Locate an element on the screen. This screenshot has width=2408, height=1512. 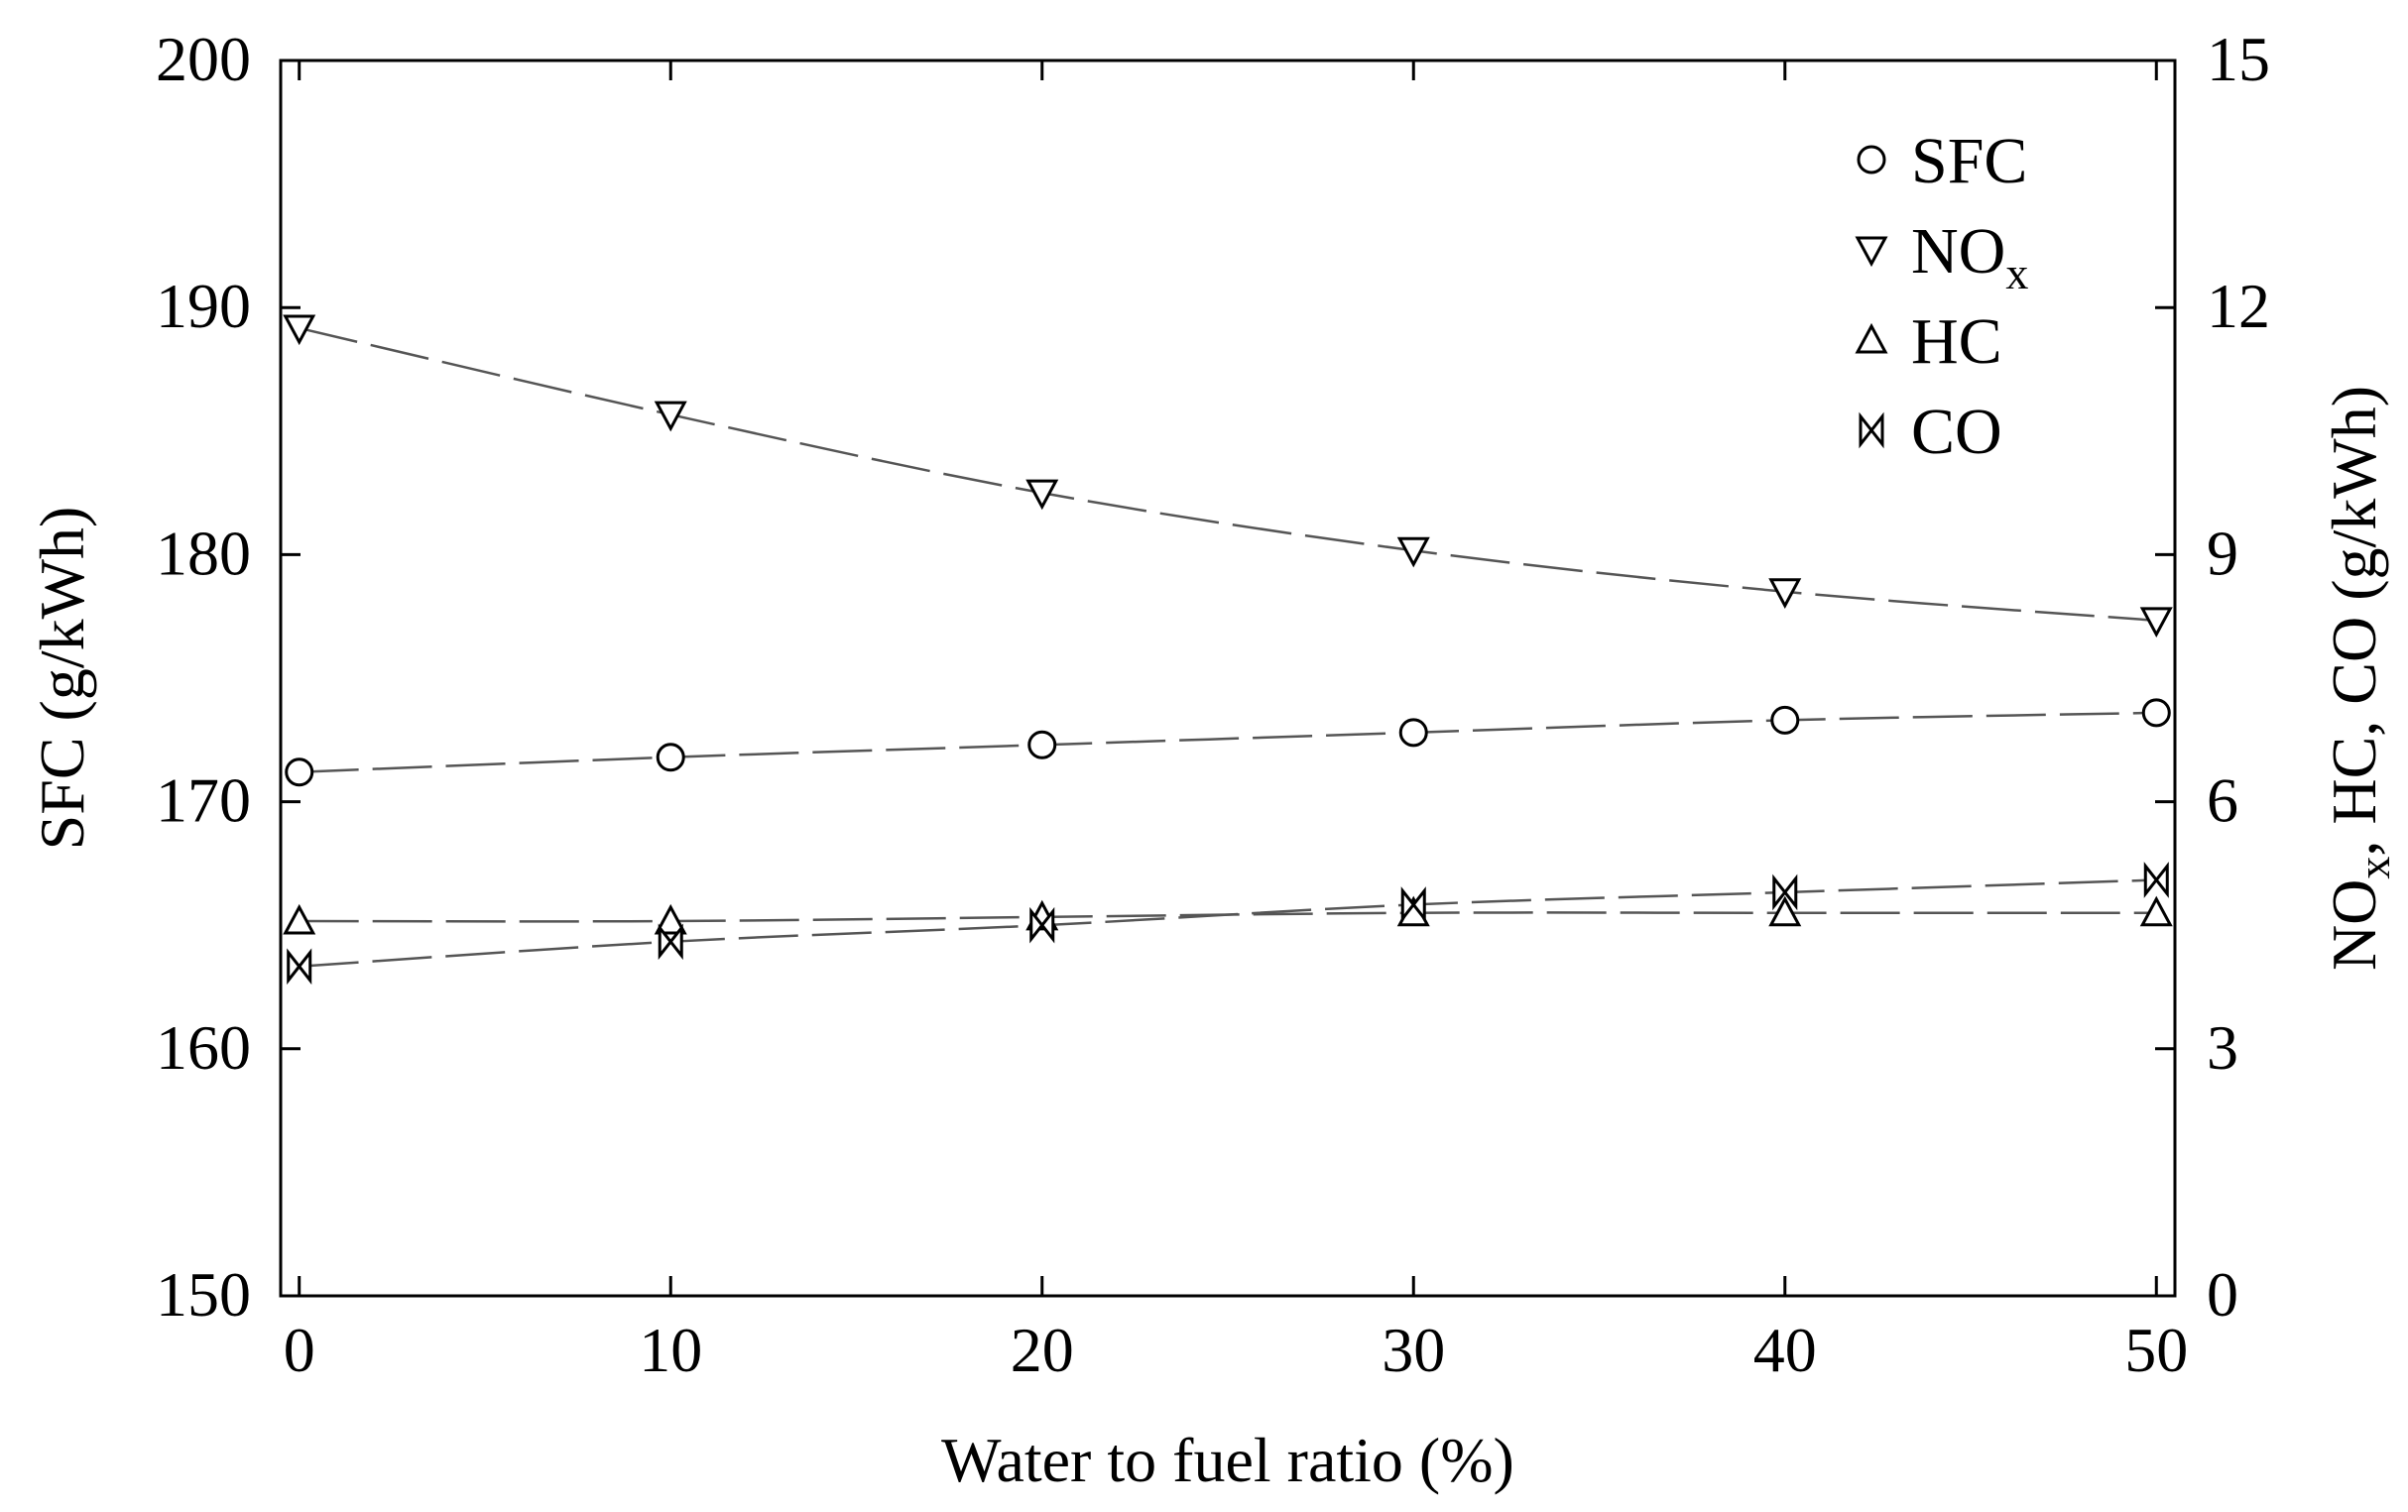
x-tick-label: 50 is located at coordinates (2156, 1350).